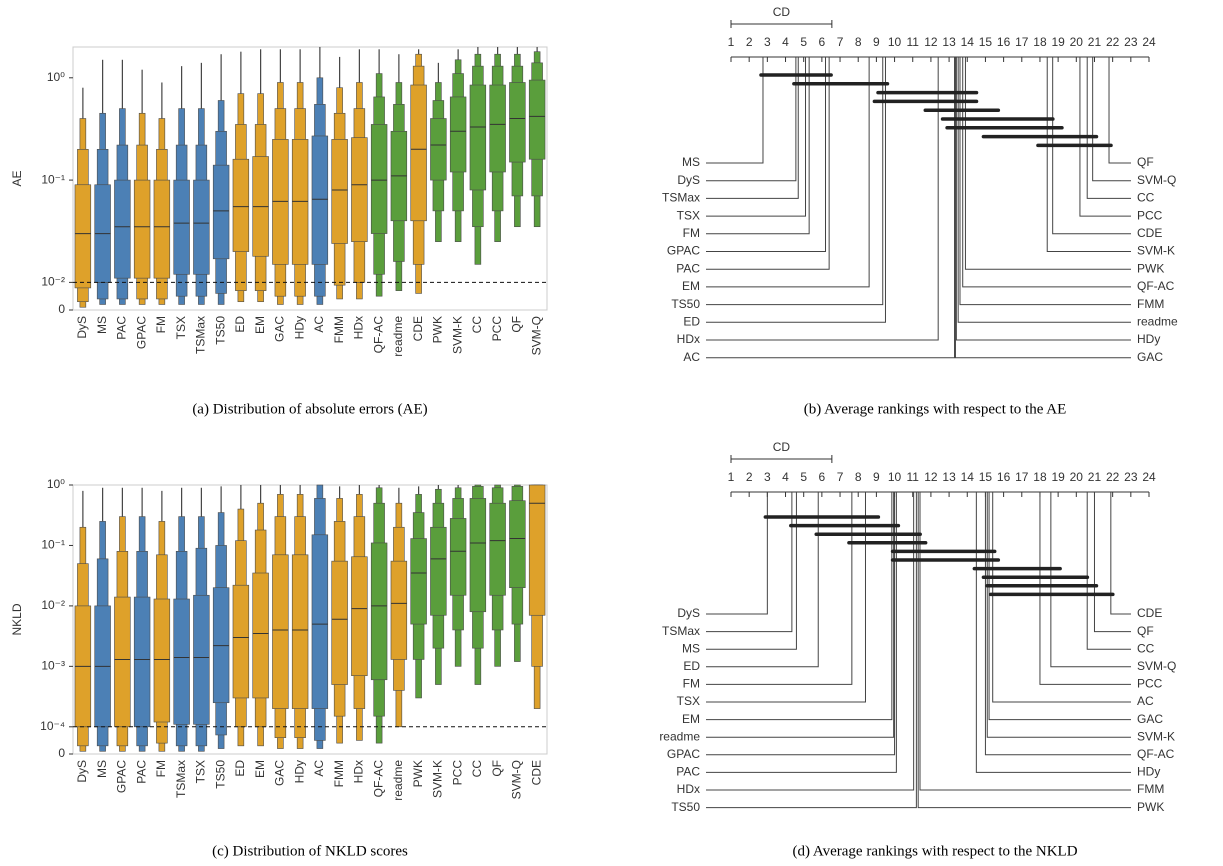 The width and height of the screenshot is (1223, 866). I want to click on rank-tick-label: 22, so click(1113, 42).